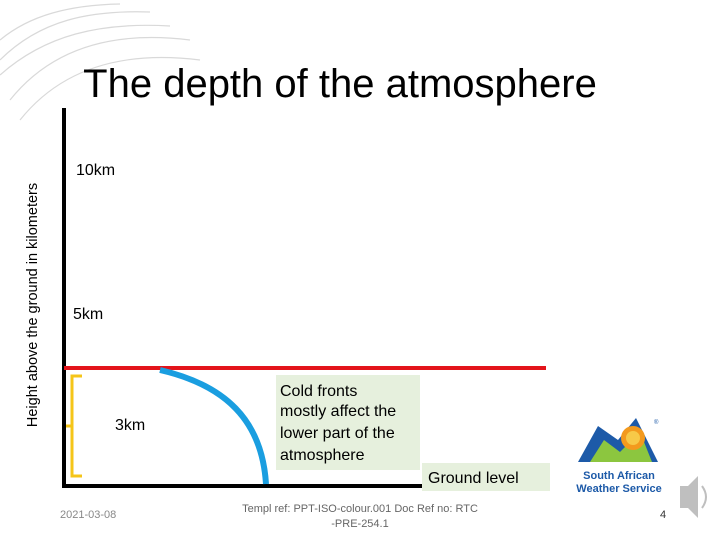  What do you see at coordinates (322, 455) in the screenshot?
I see `callout-line: atmosphere` at bounding box center [322, 455].